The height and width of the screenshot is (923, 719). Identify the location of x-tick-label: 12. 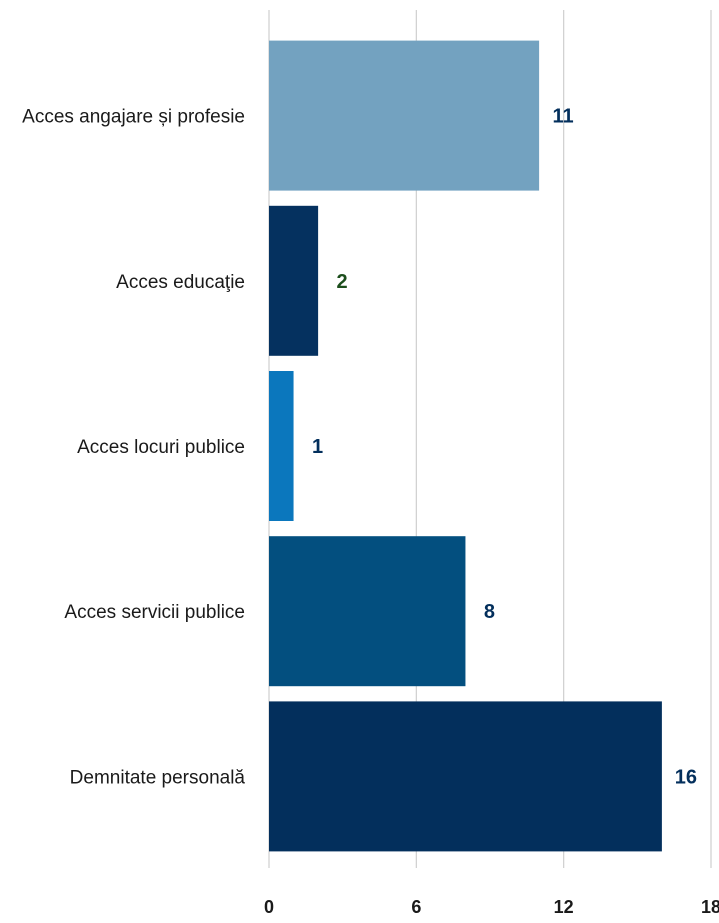
(564, 907).